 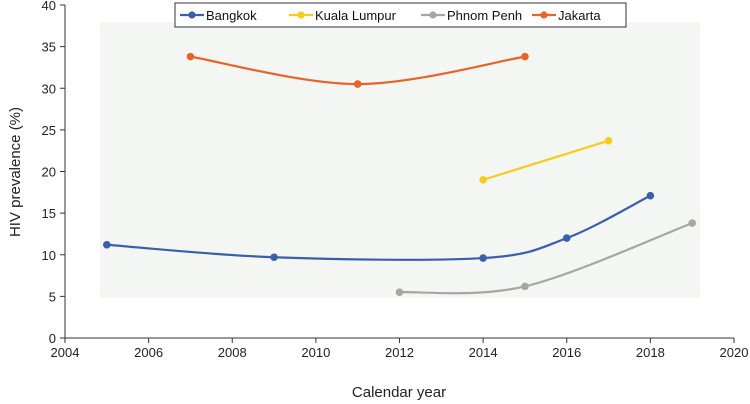 I want to click on legend-item-phnom-penh: Phnom Penh, so click(x=471, y=15).